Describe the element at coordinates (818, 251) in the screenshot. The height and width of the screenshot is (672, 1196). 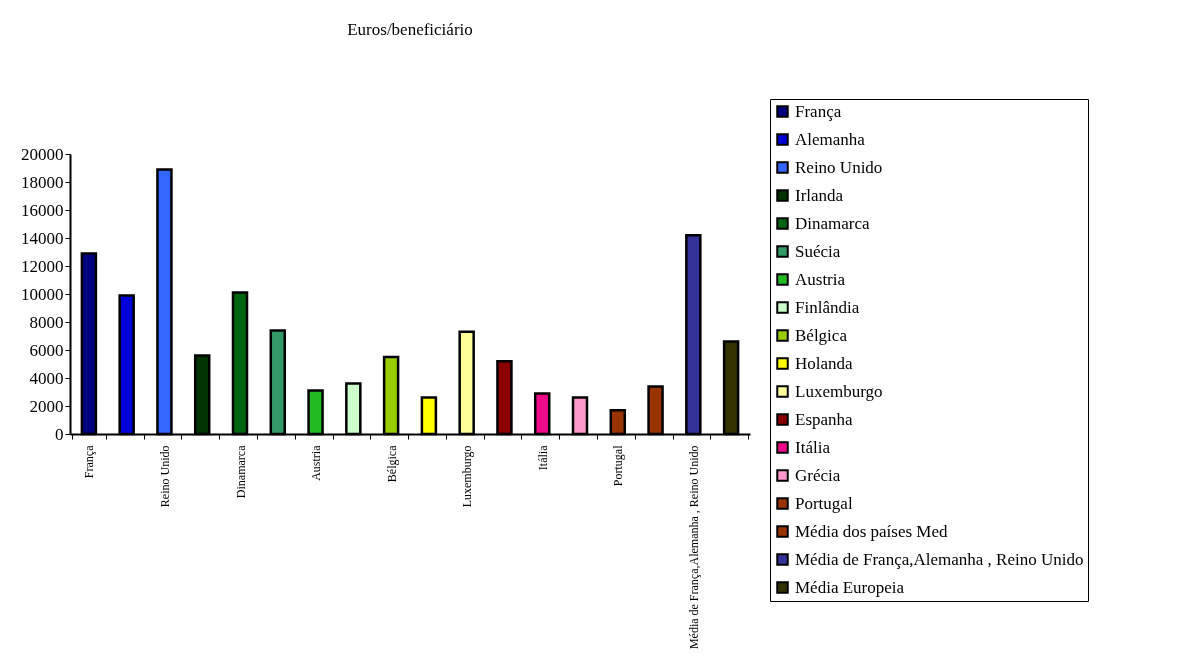
I see `legend-label: Suécia` at that location.